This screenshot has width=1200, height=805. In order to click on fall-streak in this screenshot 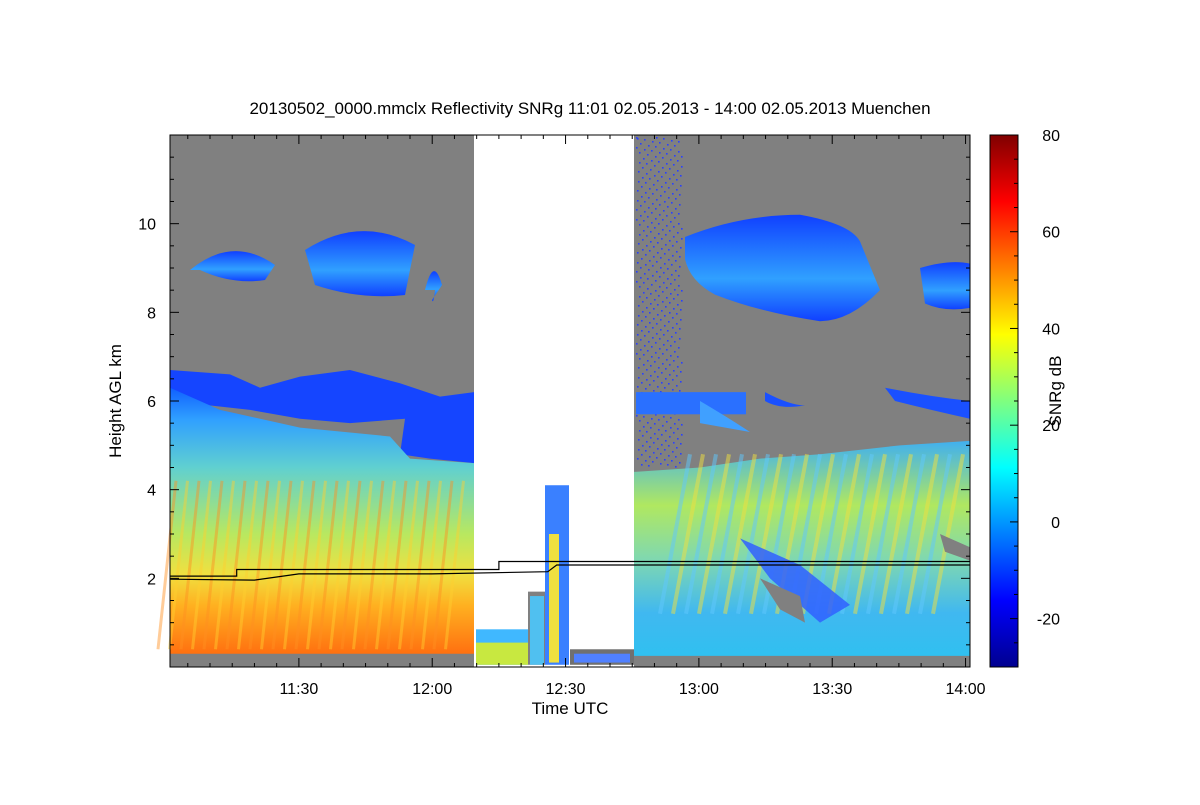, I will do `click(688, 534)`.